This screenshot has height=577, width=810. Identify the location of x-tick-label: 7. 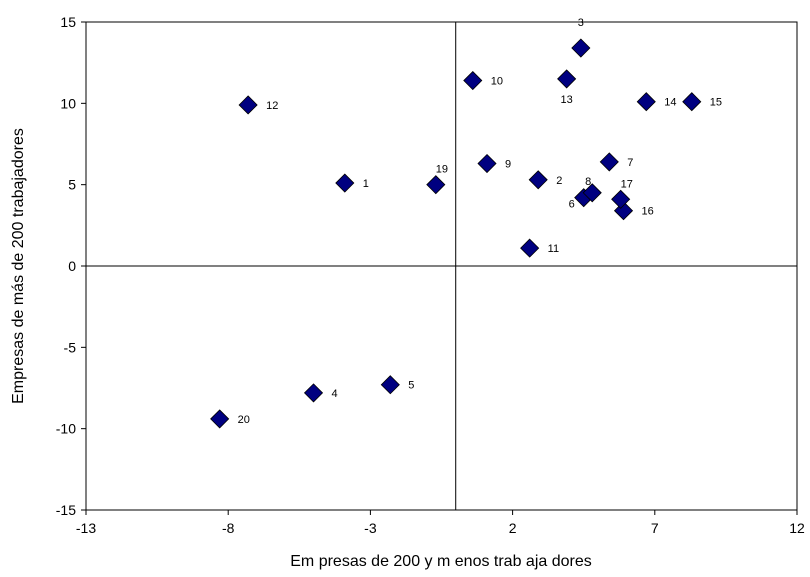
(655, 528).